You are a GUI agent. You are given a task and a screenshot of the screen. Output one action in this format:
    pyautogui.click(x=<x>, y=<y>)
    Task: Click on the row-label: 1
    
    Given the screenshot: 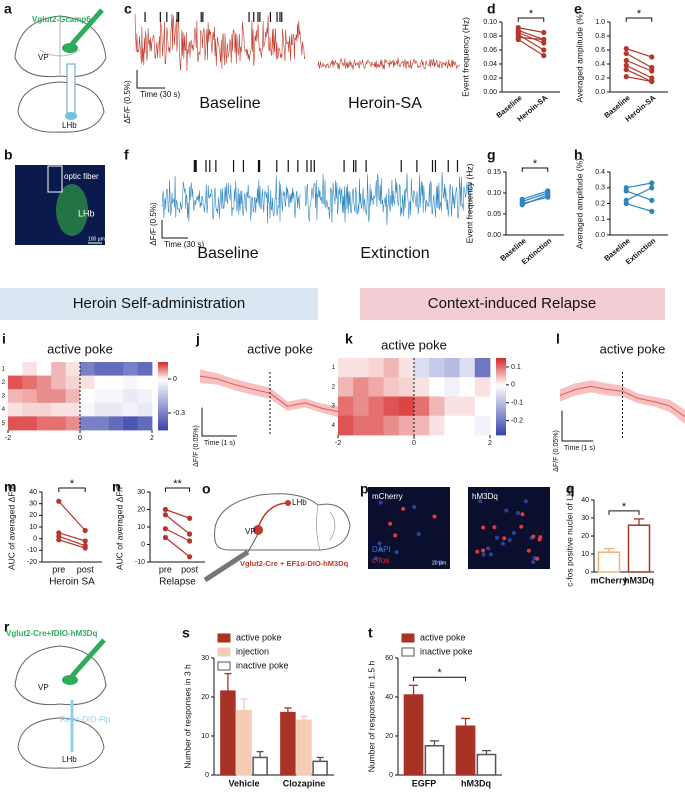 What is the action you would take?
    pyautogui.click(x=4, y=369)
    